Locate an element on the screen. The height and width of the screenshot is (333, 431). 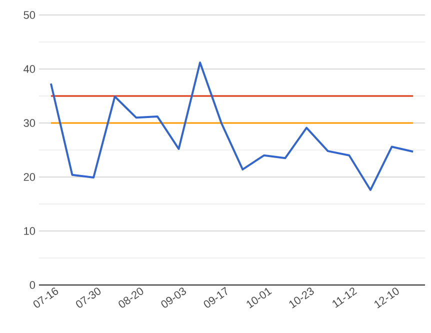
y-tick-label: 10 is located at coordinates (30, 231).